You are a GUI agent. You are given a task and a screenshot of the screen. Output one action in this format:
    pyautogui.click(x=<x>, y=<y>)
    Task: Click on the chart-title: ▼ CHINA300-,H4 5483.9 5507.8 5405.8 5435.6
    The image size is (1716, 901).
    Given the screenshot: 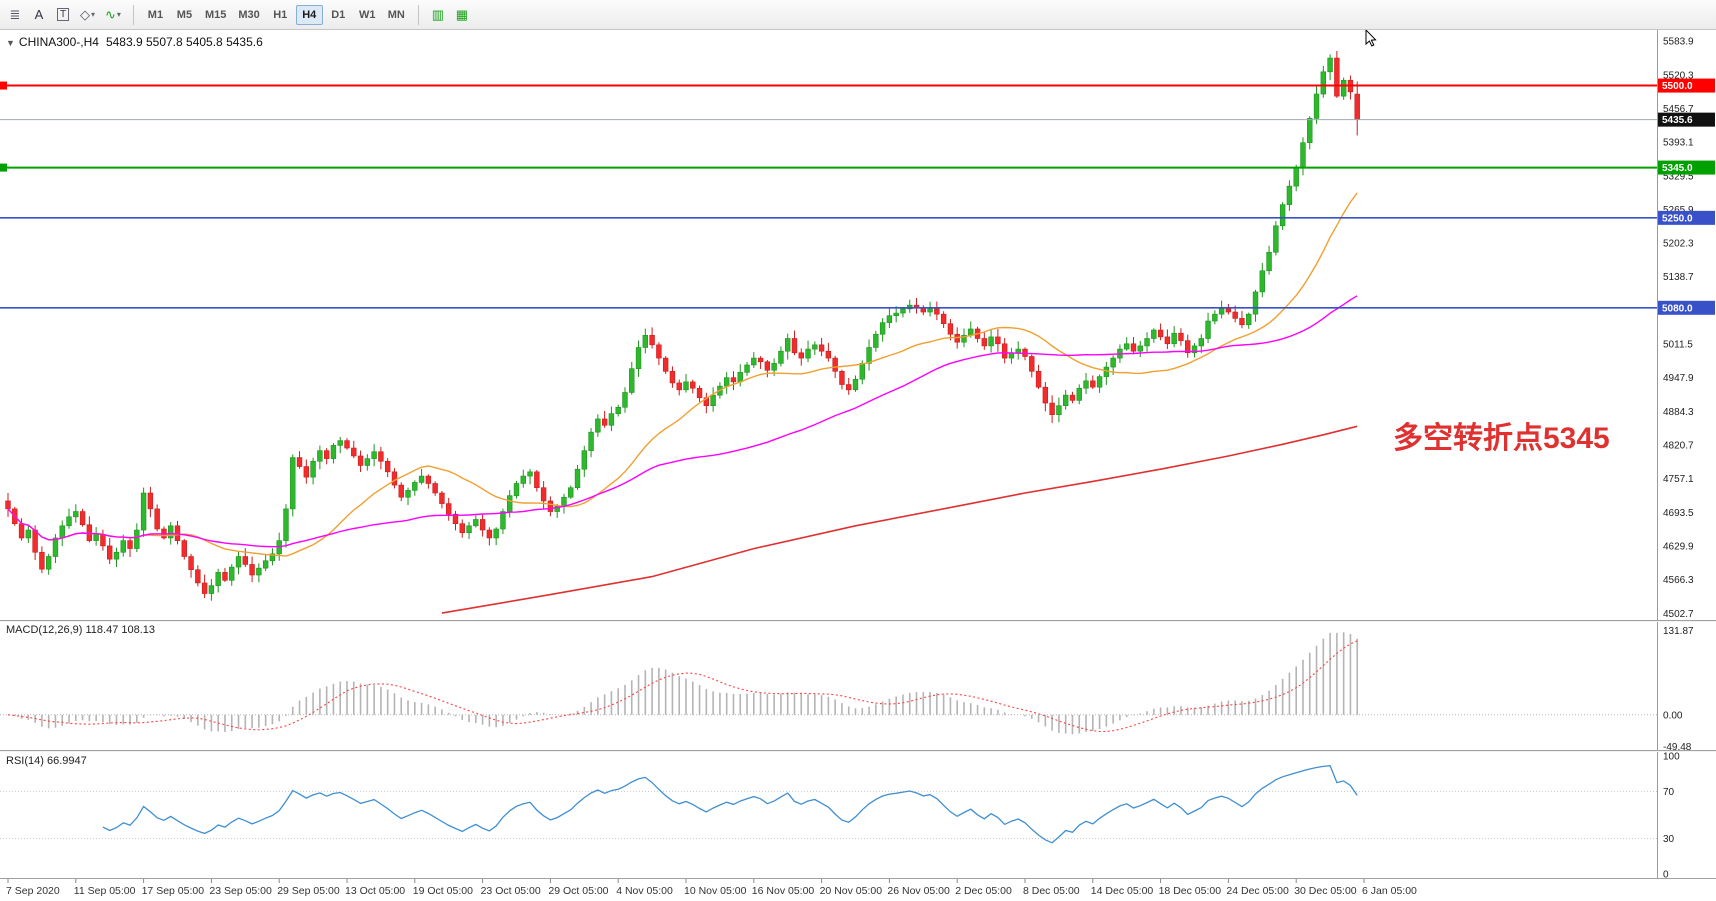 What is the action you would take?
    pyautogui.click(x=134, y=42)
    